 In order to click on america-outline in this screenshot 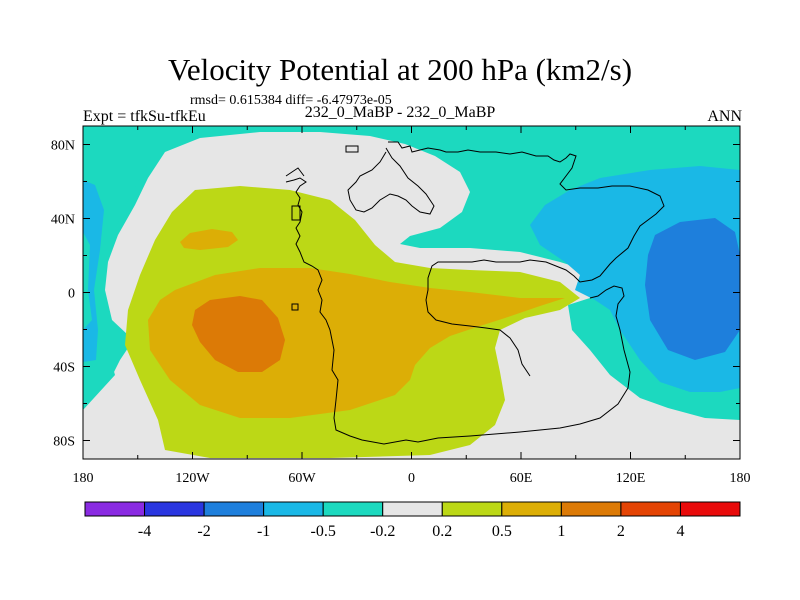, I will do `click(362, 311)`.